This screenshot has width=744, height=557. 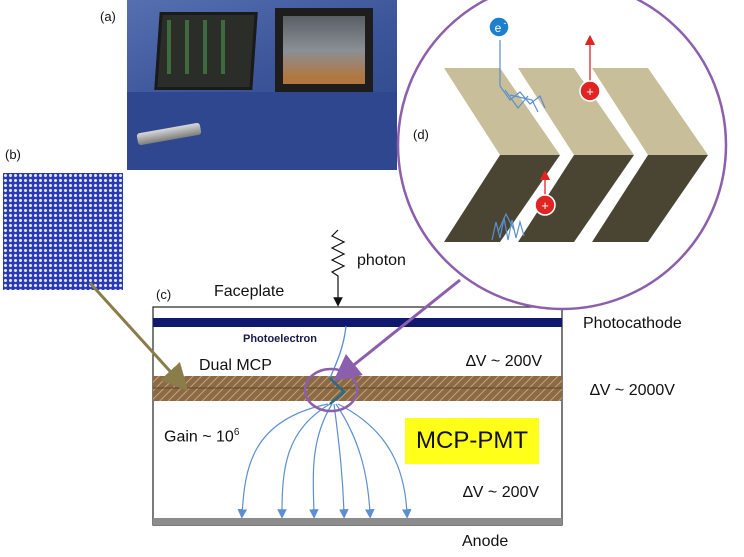 What do you see at coordinates (324, 461) in the screenshot?
I see `electron-fan` at bounding box center [324, 461].